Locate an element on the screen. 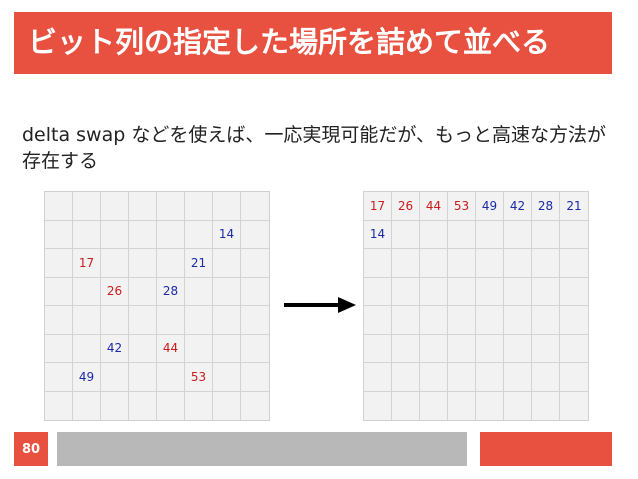  grid-cell: 14 is located at coordinates (227, 234).